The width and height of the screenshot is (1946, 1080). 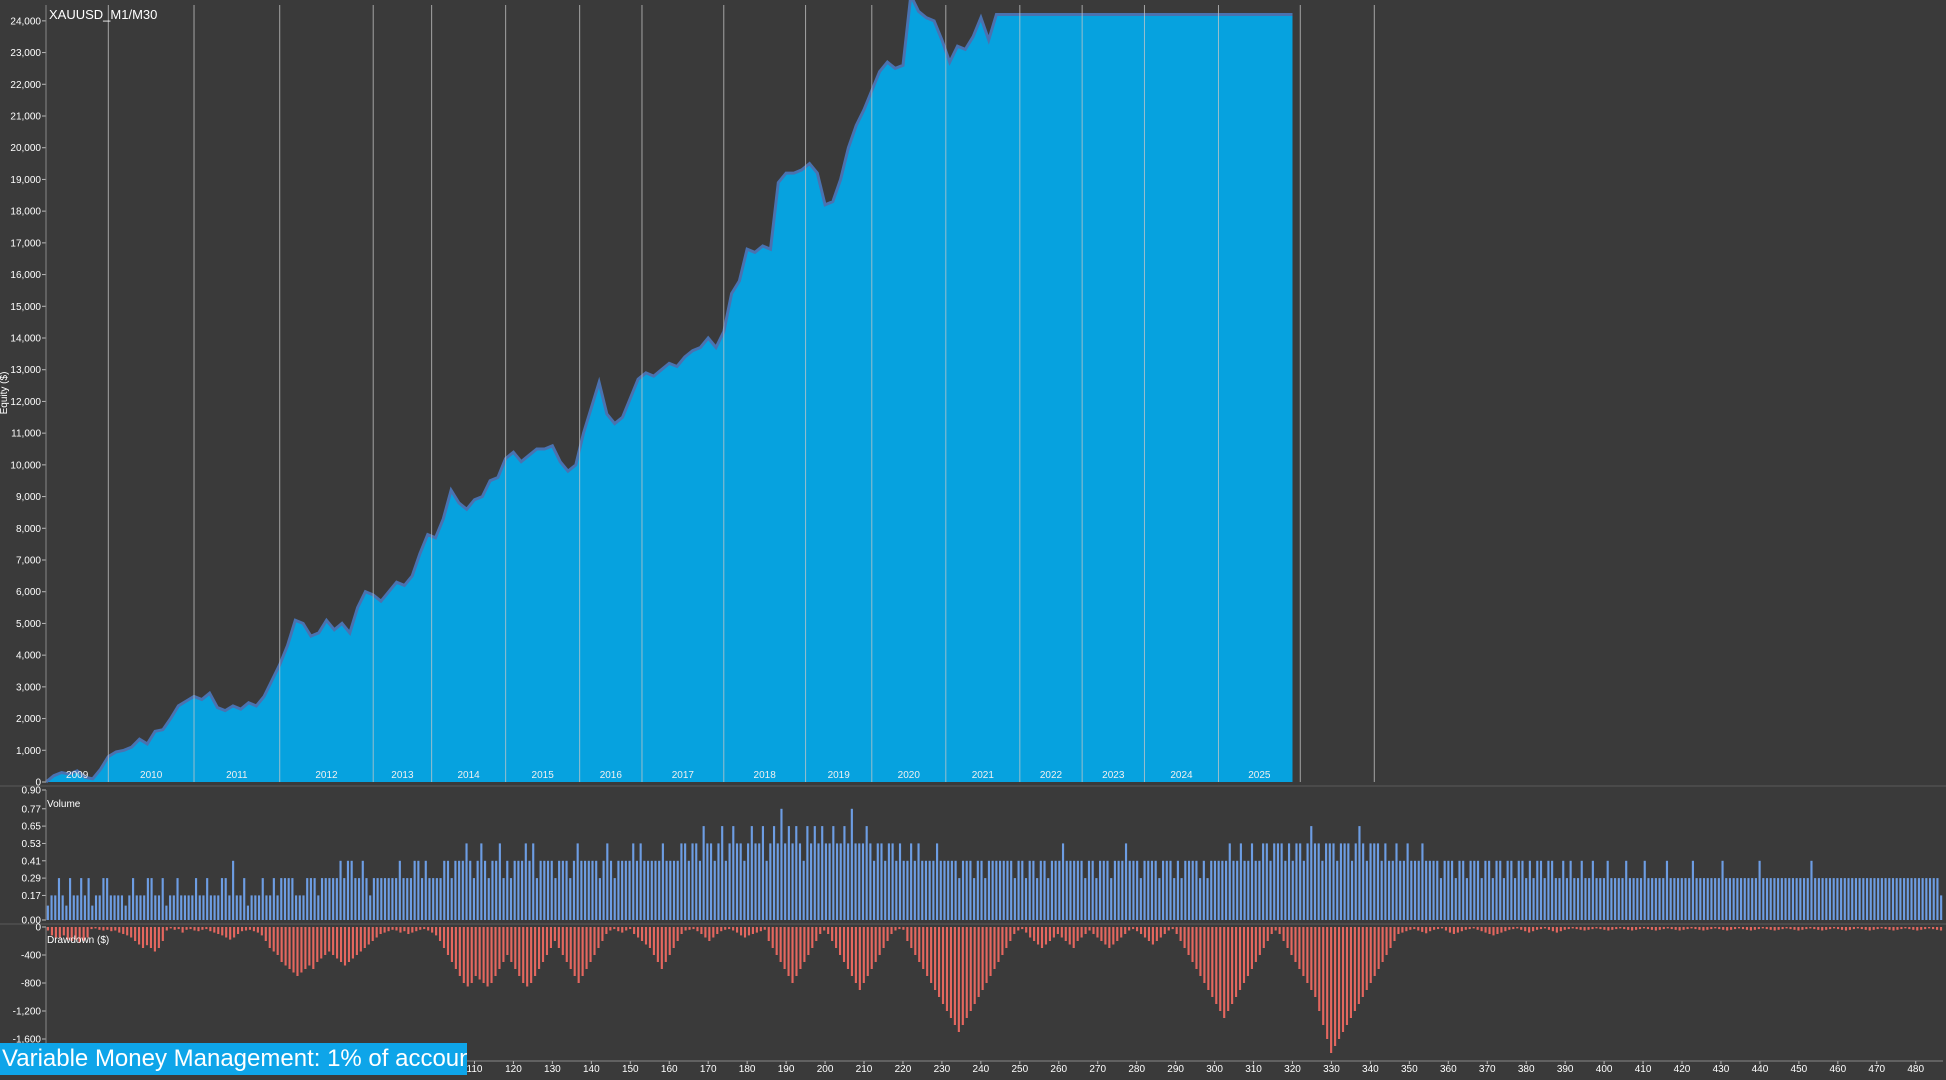 I want to click on equity-y-tick-label: 22,000, so click(x=25, y=85).